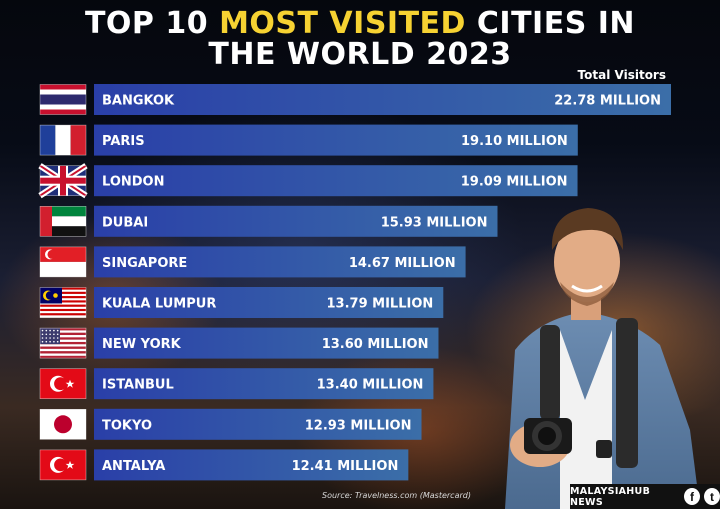  What do you see at coordinates (621, 75) in the screenshot?
I see `legend-title: Total Visitors` at bounding box center [621, 75].